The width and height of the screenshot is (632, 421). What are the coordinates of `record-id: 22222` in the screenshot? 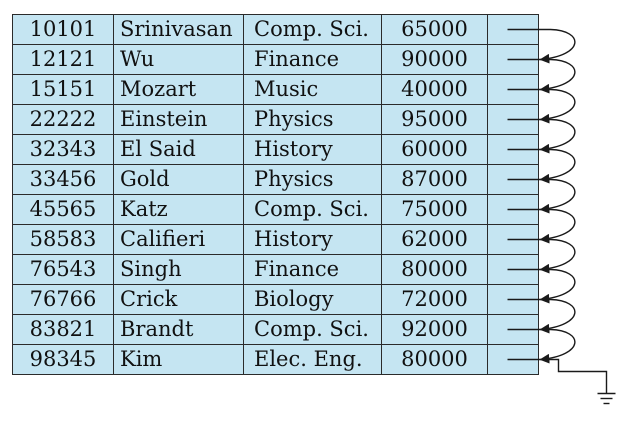 It's located at (63, 119).